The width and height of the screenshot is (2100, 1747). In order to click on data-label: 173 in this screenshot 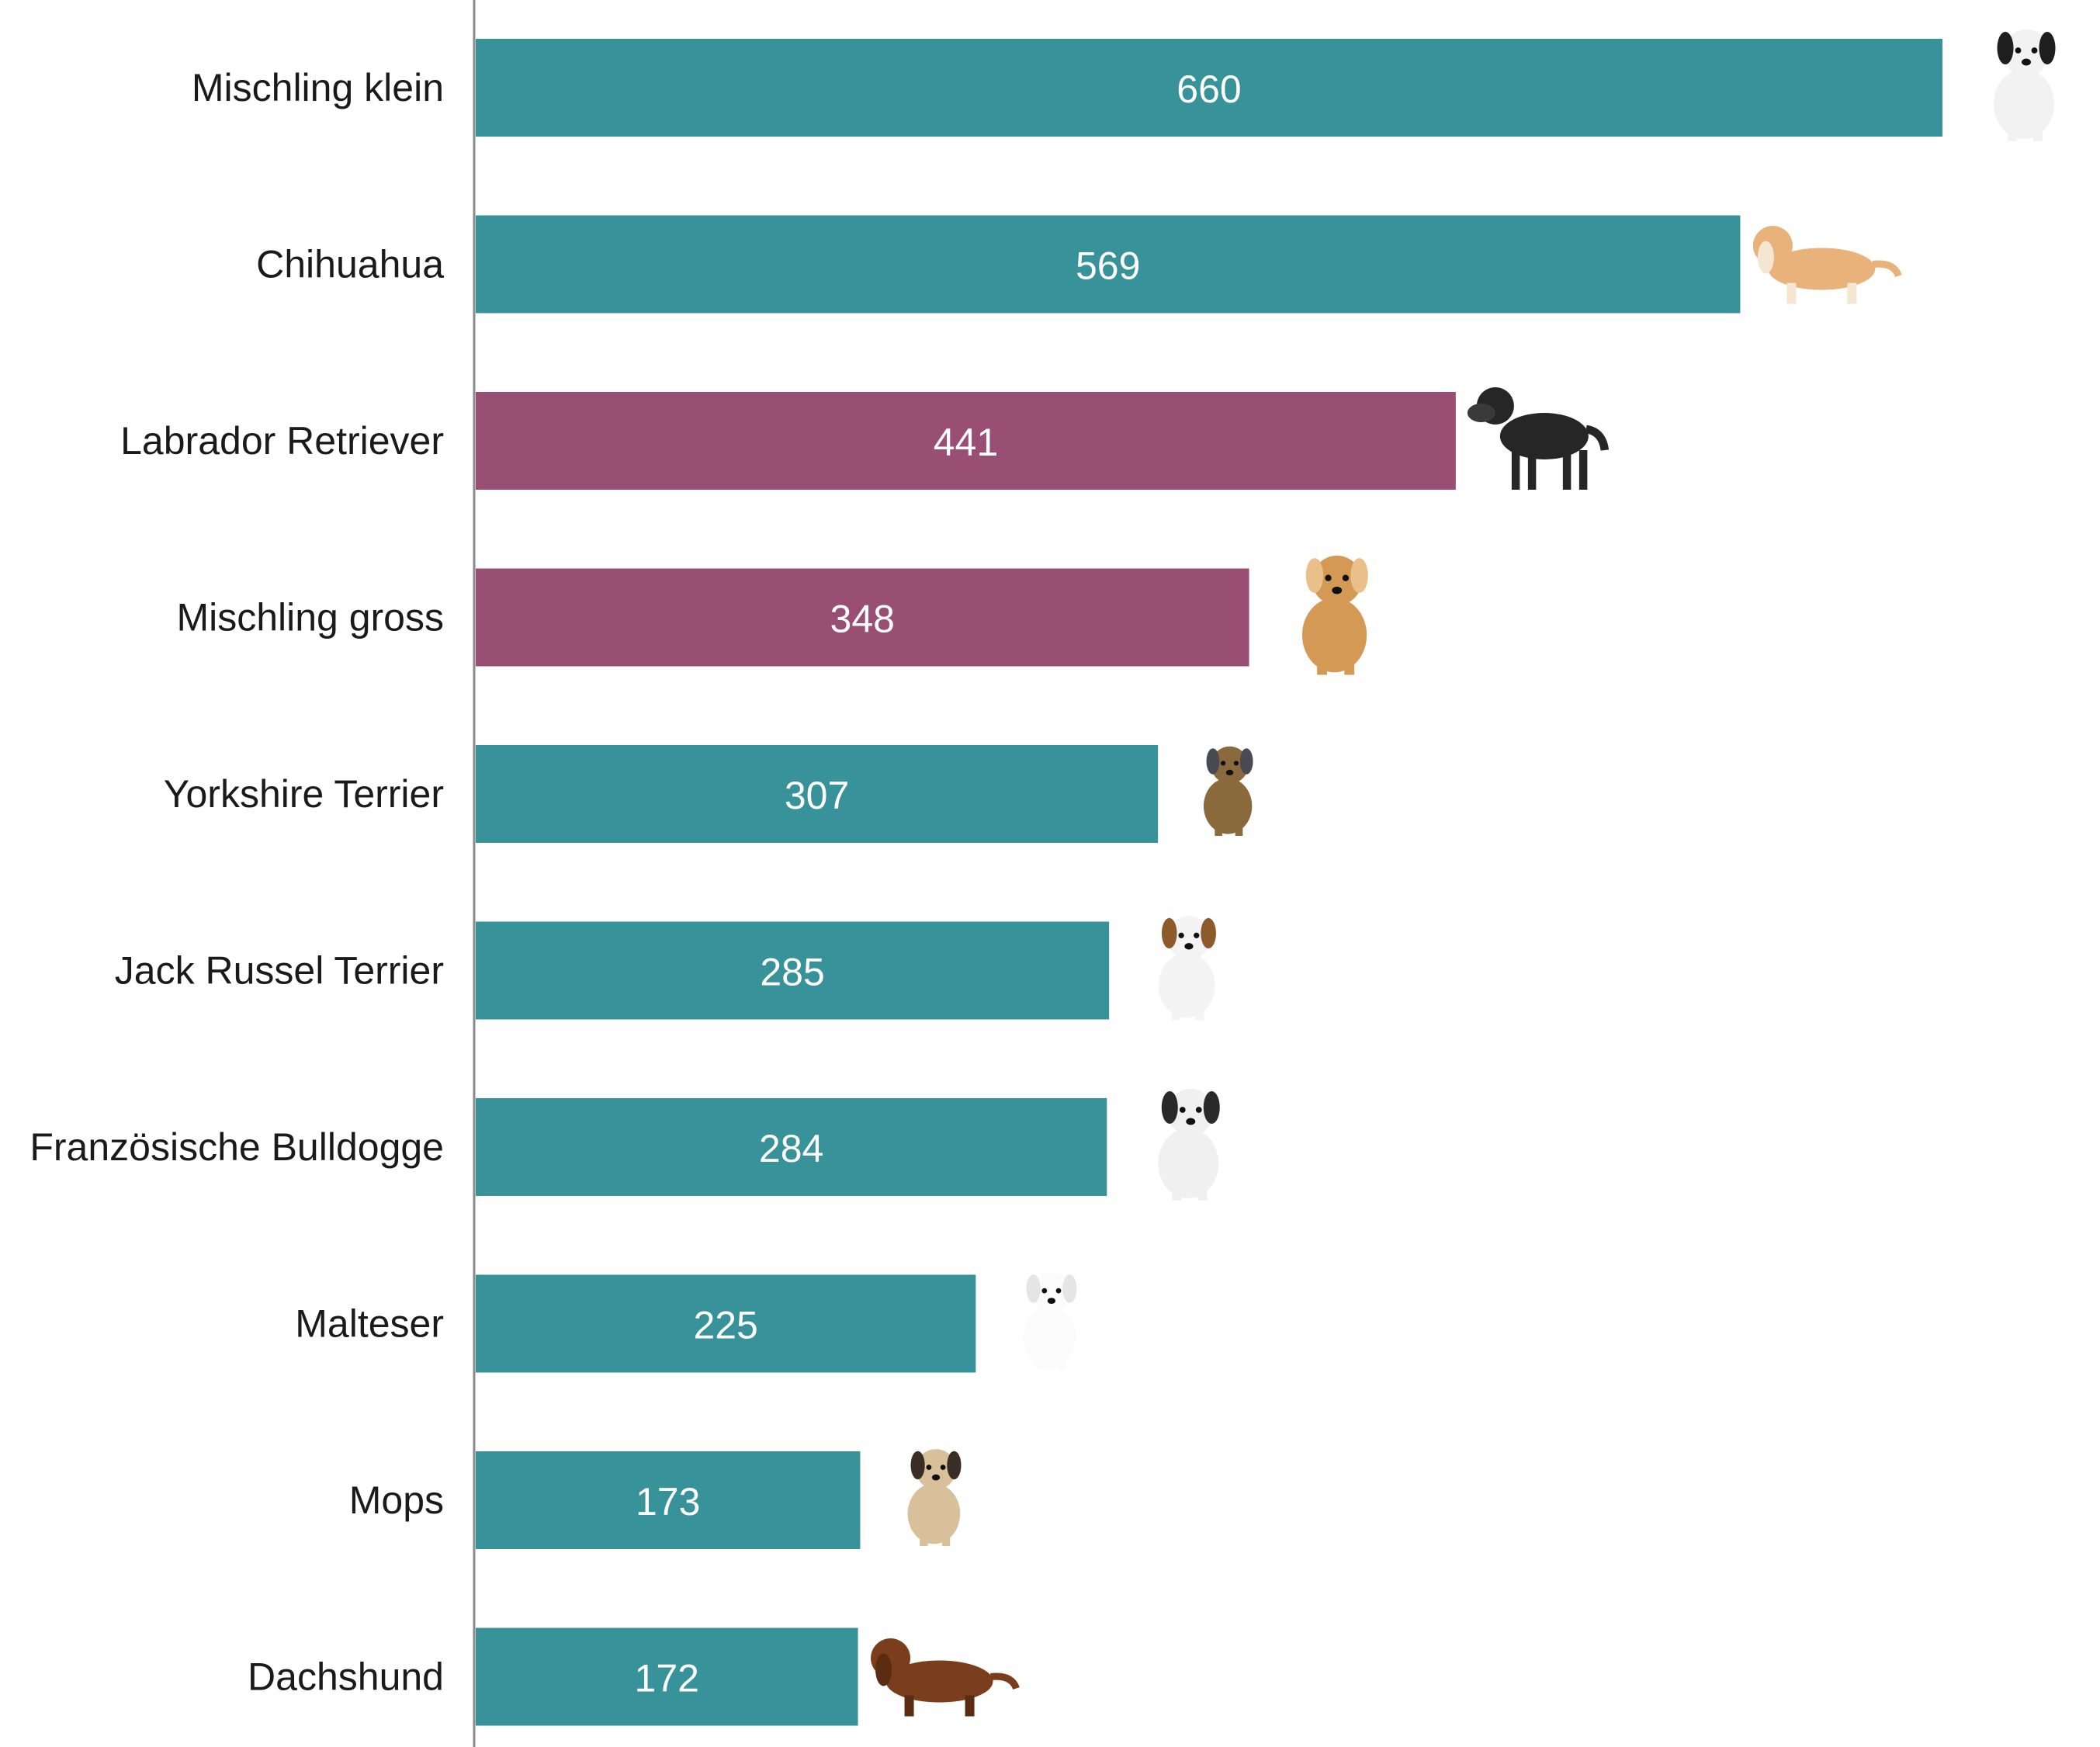, I will do `click(668, 1502)`.